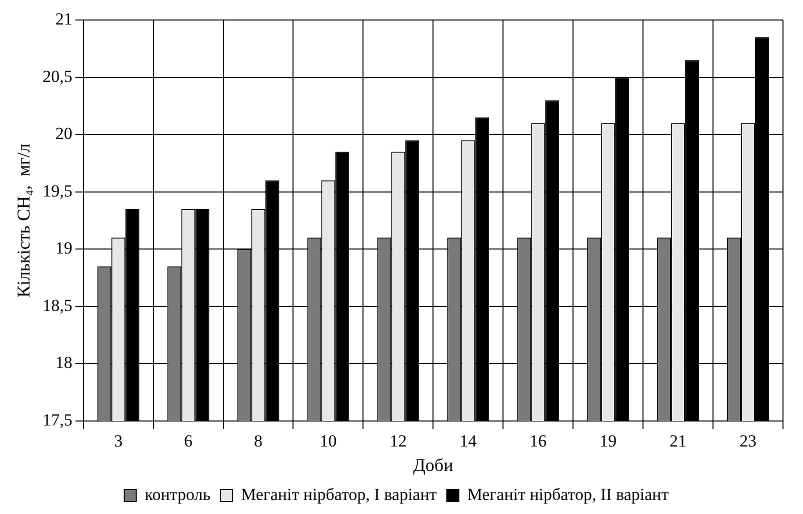 Image resolution: width=803 pixels, height=514 pixels. I want to click on x-axis-title: Доби, so click(433, 464).